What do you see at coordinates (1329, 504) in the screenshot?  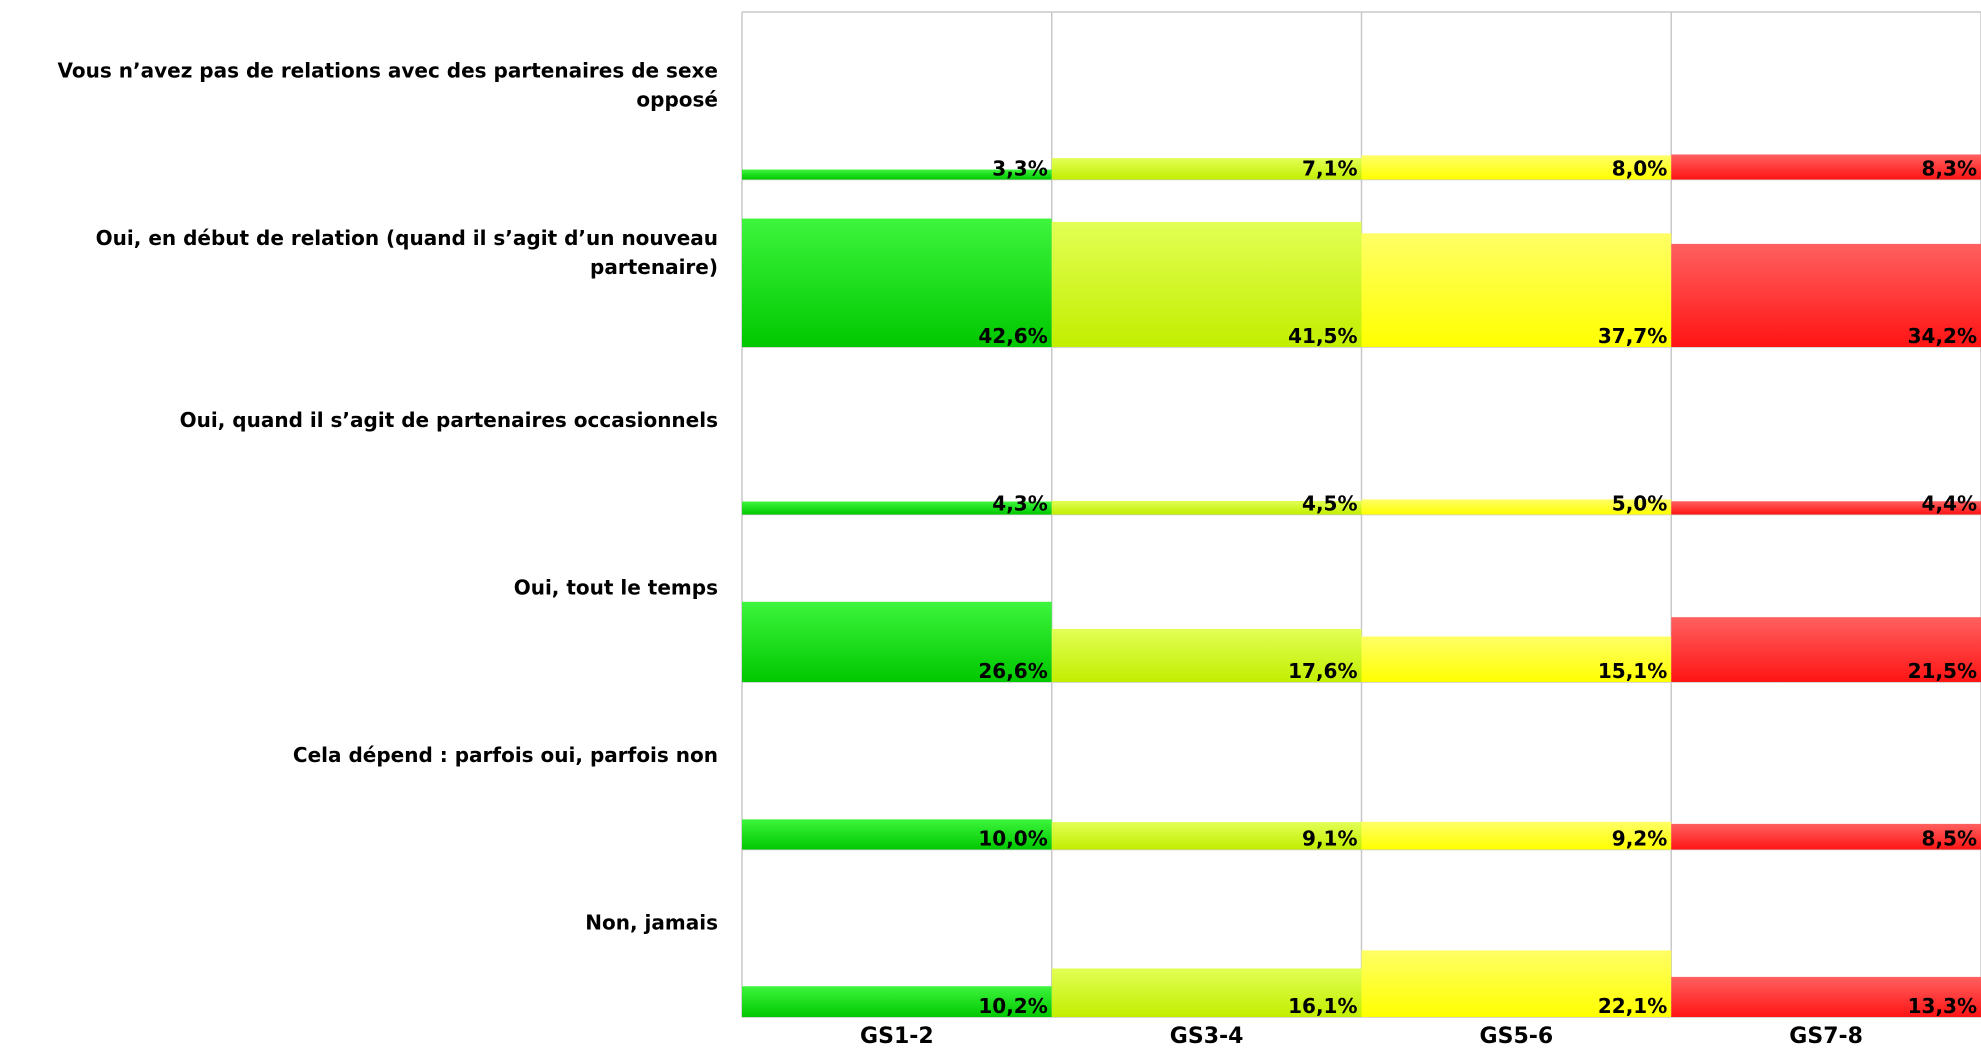 I see `data-label: 4,5%` at bounding box center [1329, 504].